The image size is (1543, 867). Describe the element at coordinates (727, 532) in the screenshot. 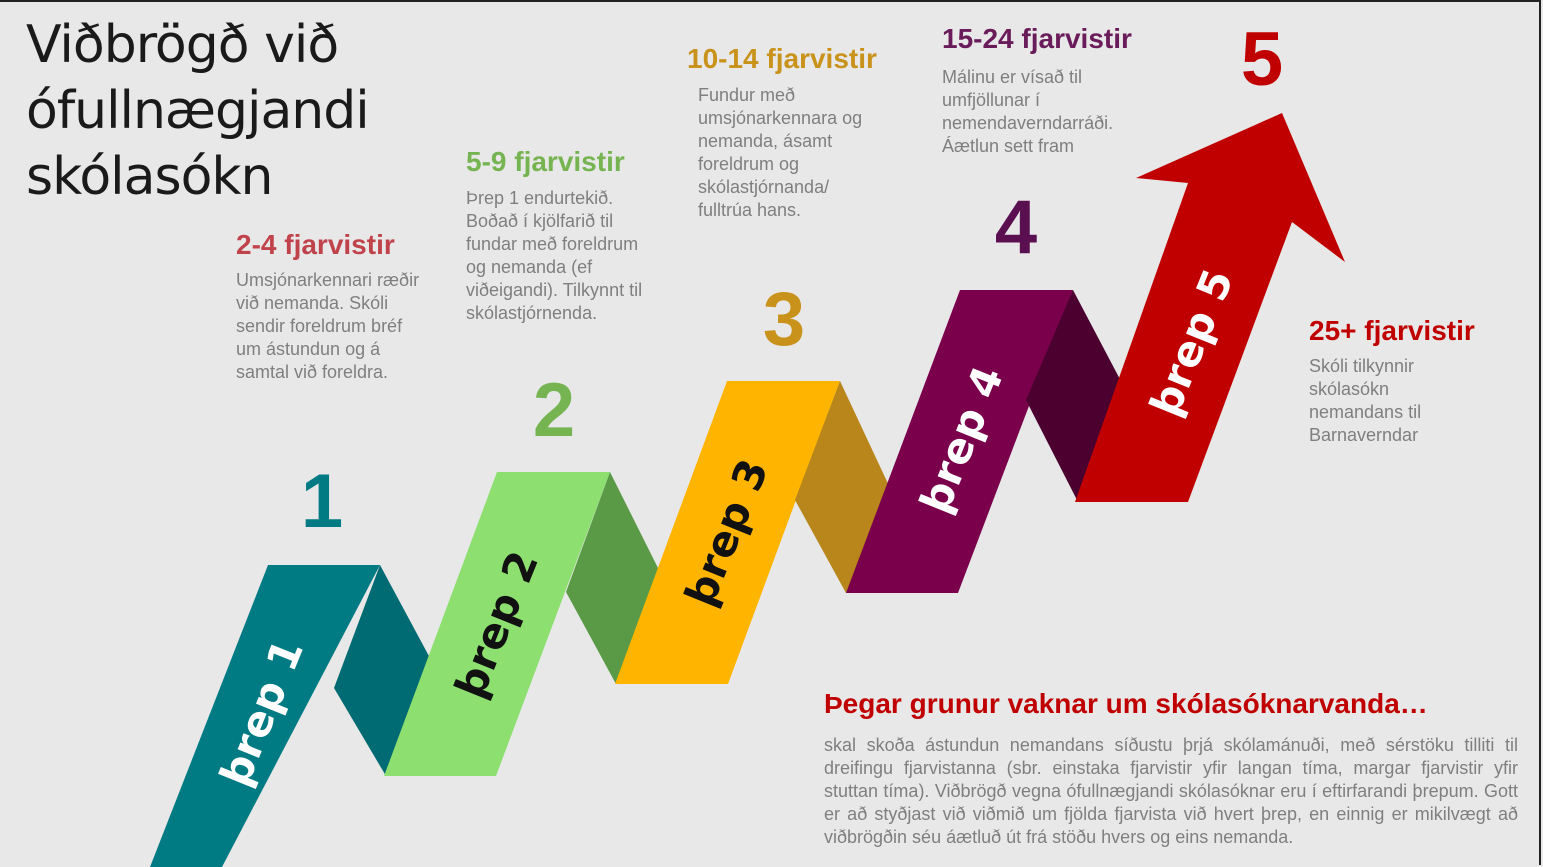

I see `step-3-band` at that location.